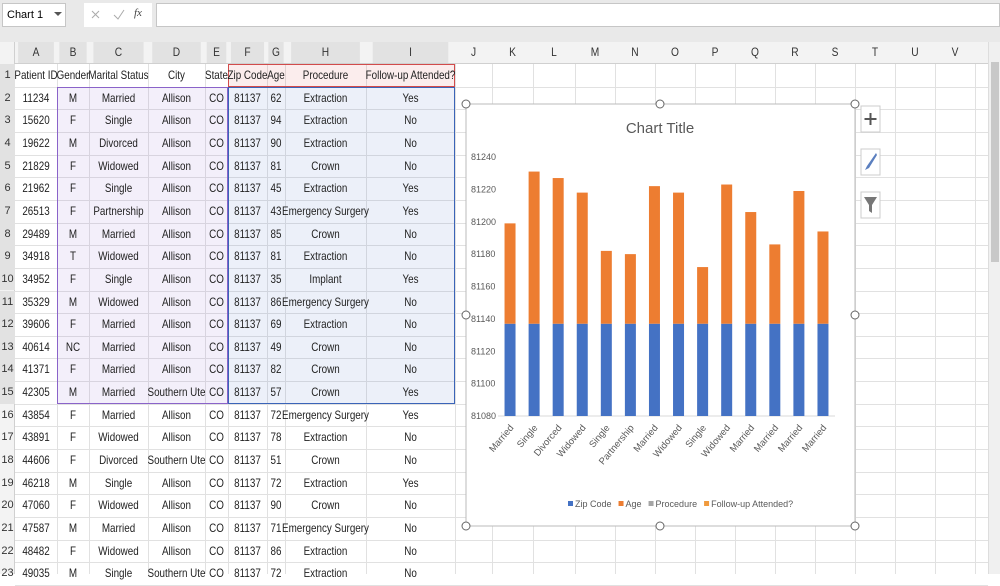 The width and height of the screenshot is (1000, 586). I want to click on cell: 51, so click(276, 460).